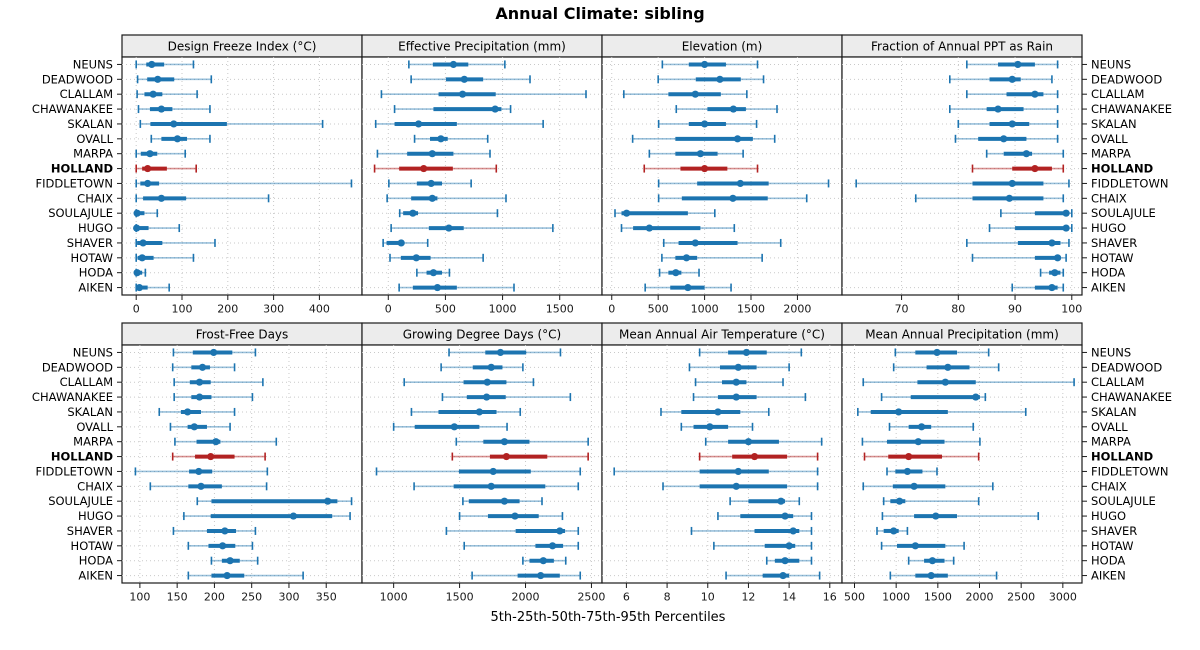 This screenshot has height=650, width=1200. Describe the element at coordinates (96, 561) in the screenshot. I see `site-label-left: HODA` at that location.